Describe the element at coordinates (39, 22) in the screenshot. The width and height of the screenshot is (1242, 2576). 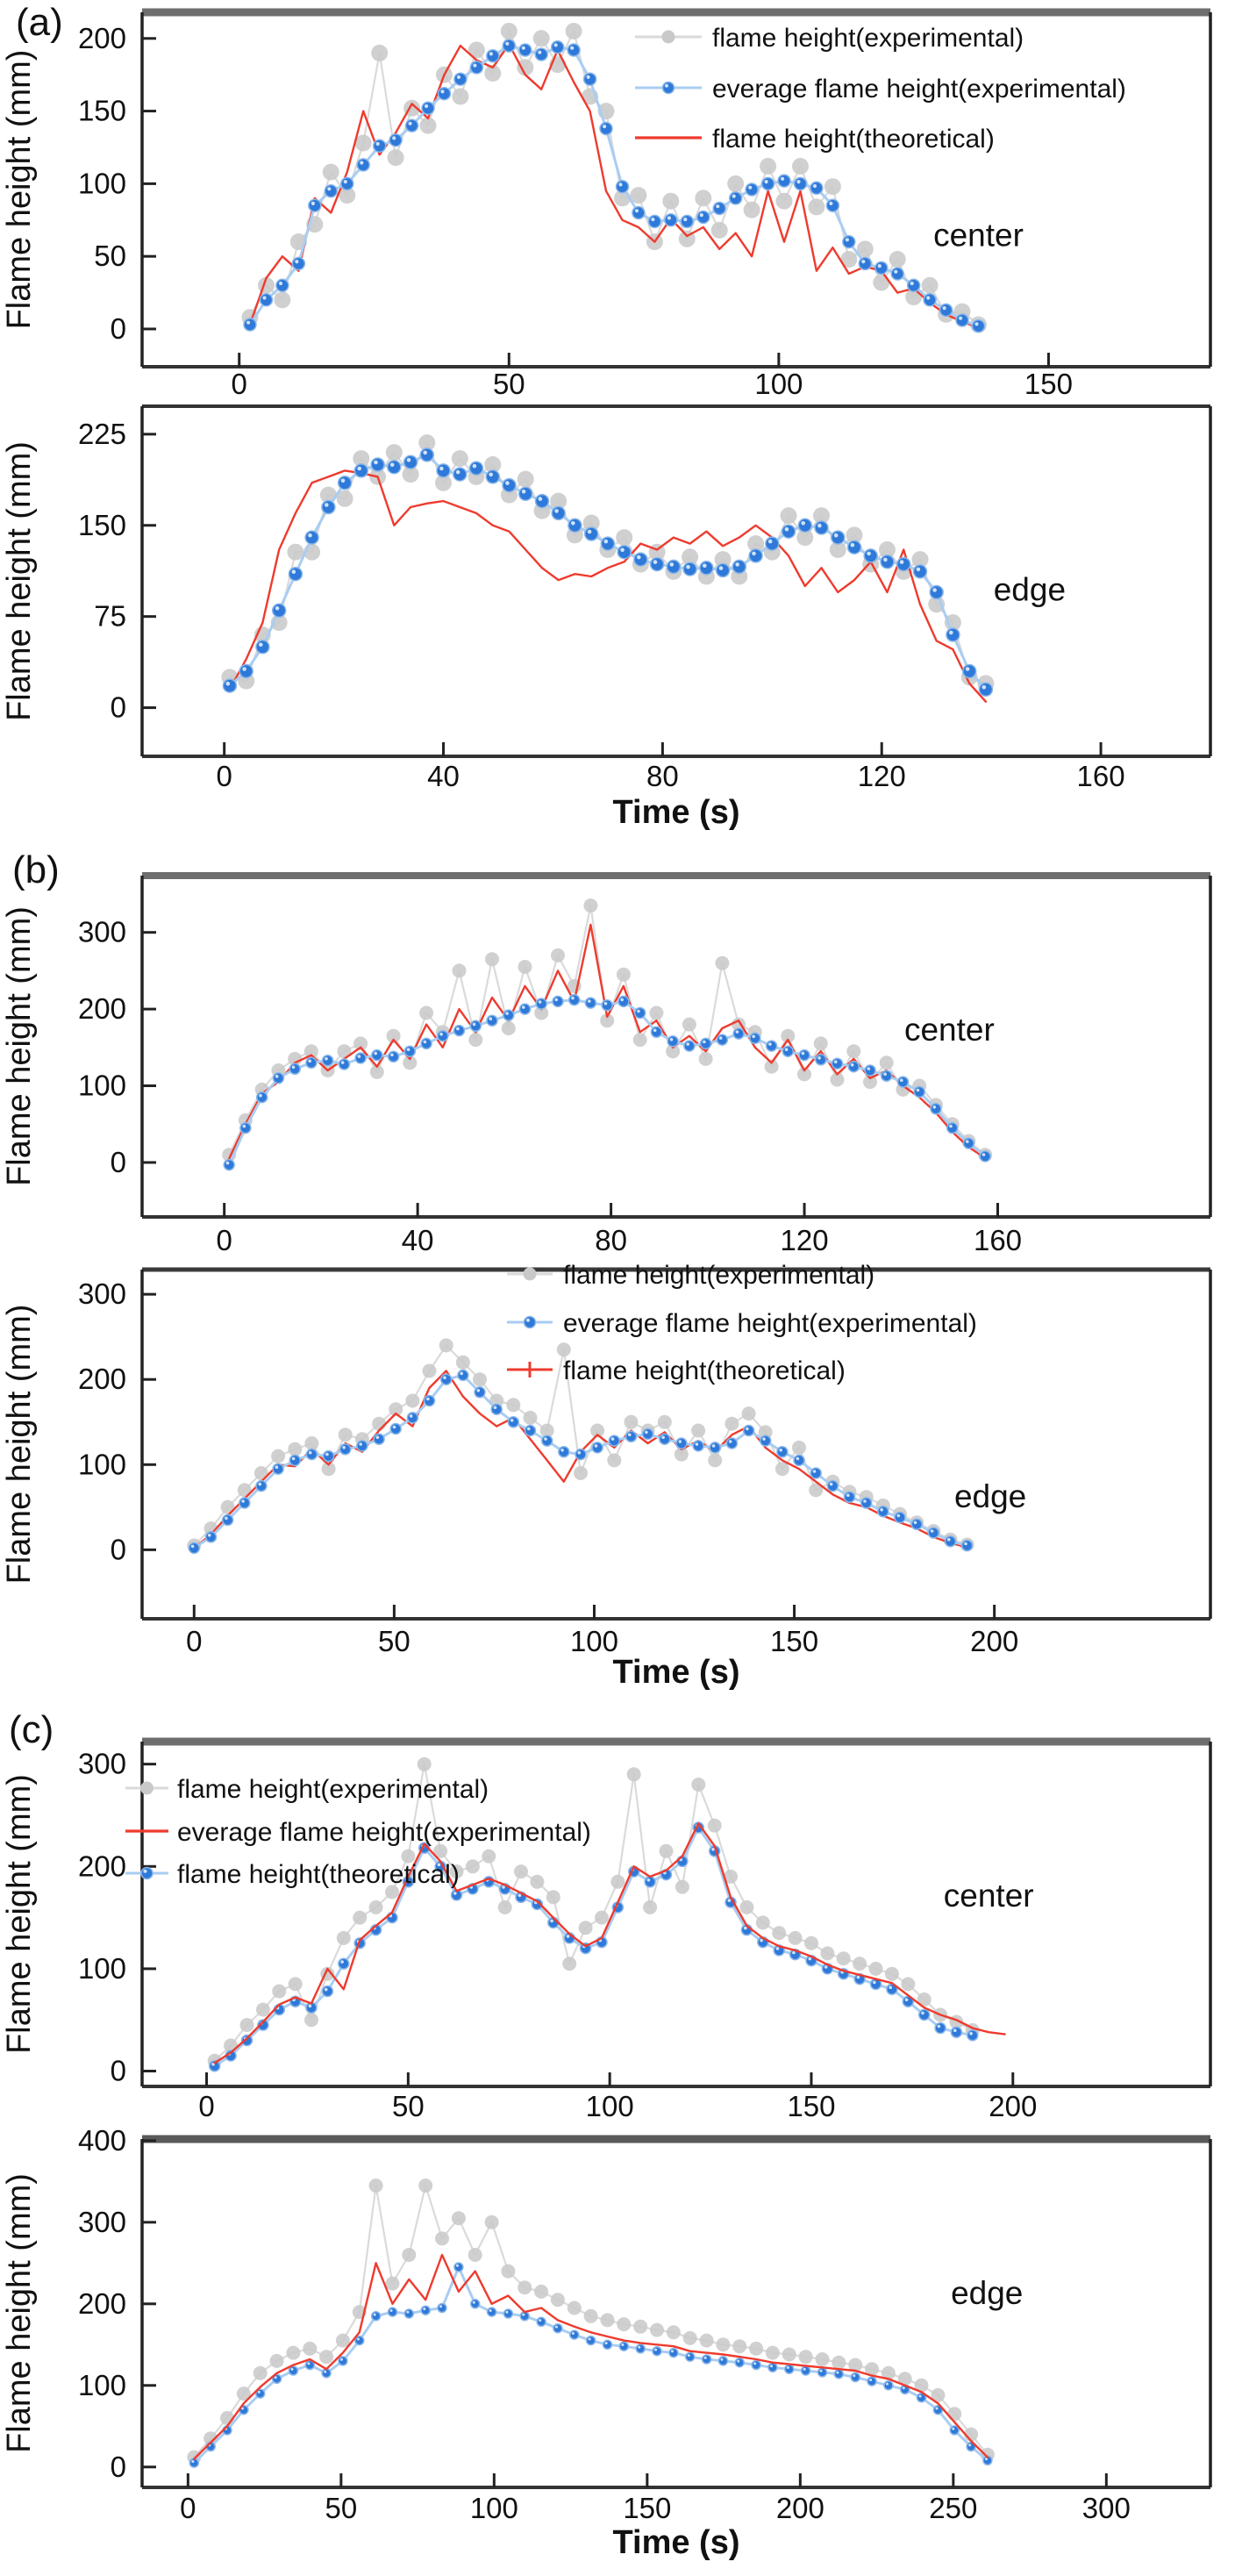
I see `panel-label-a: (a)` at that location.